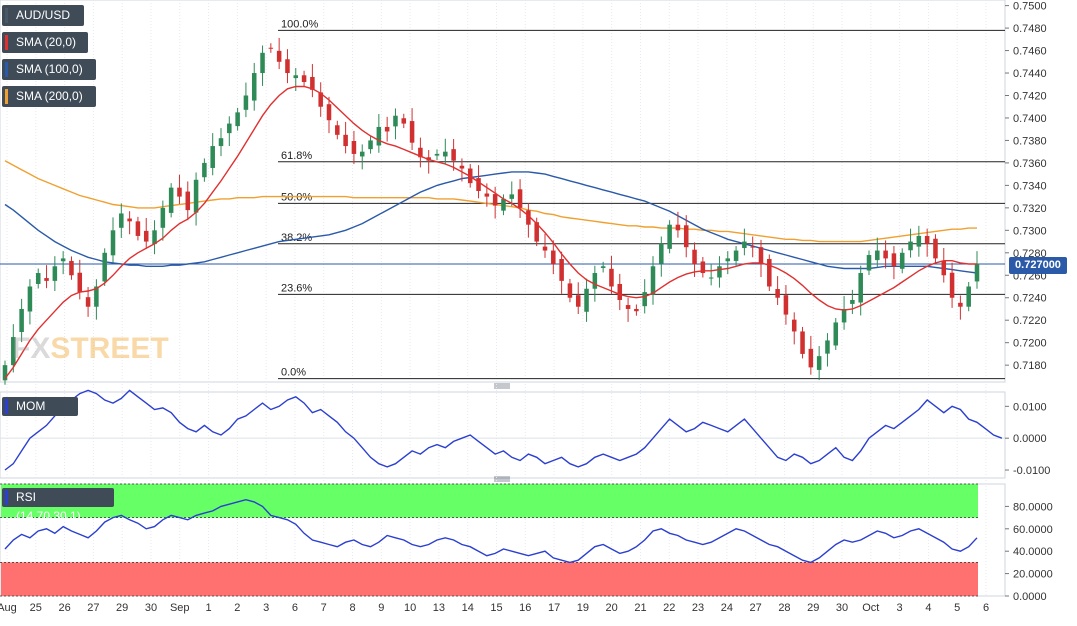 This screenshot has height=626, width=1077. Describe the element at coordinates (1030, 231) in the screenshot. I see `y-tick-label: 0.7300` at that location.